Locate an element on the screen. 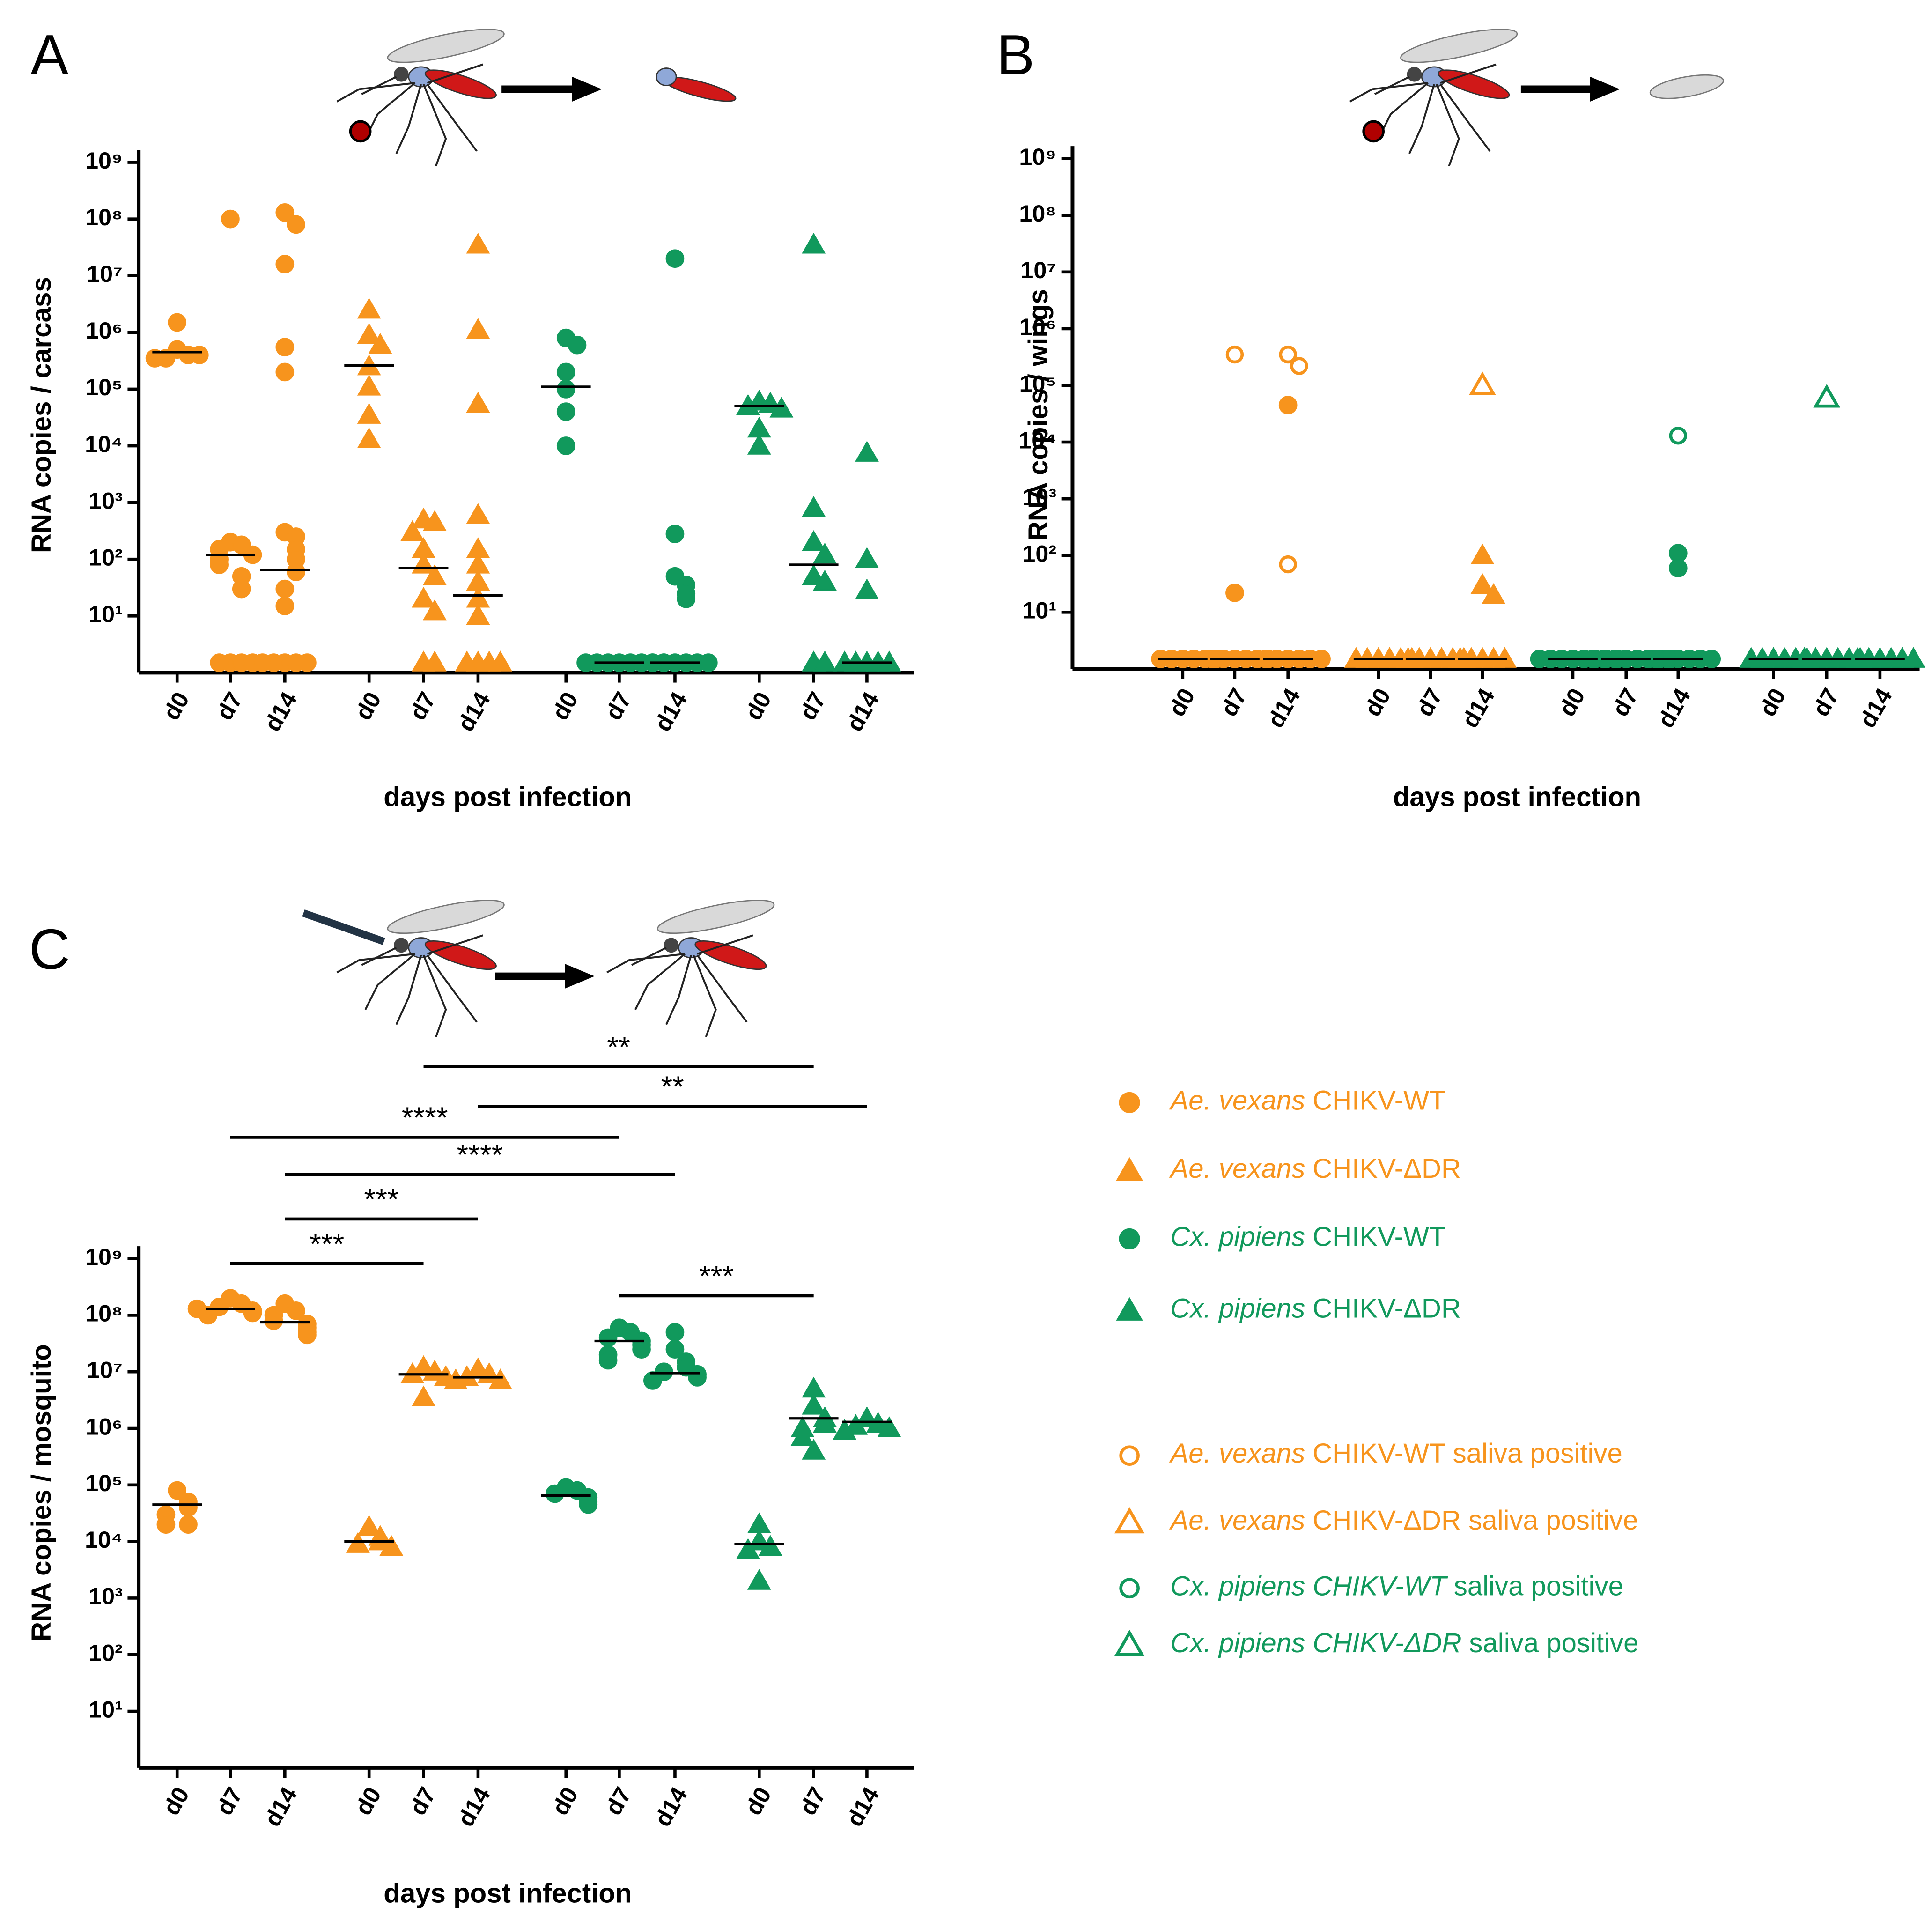  panel-label: C is located at coordinates (49, 949).